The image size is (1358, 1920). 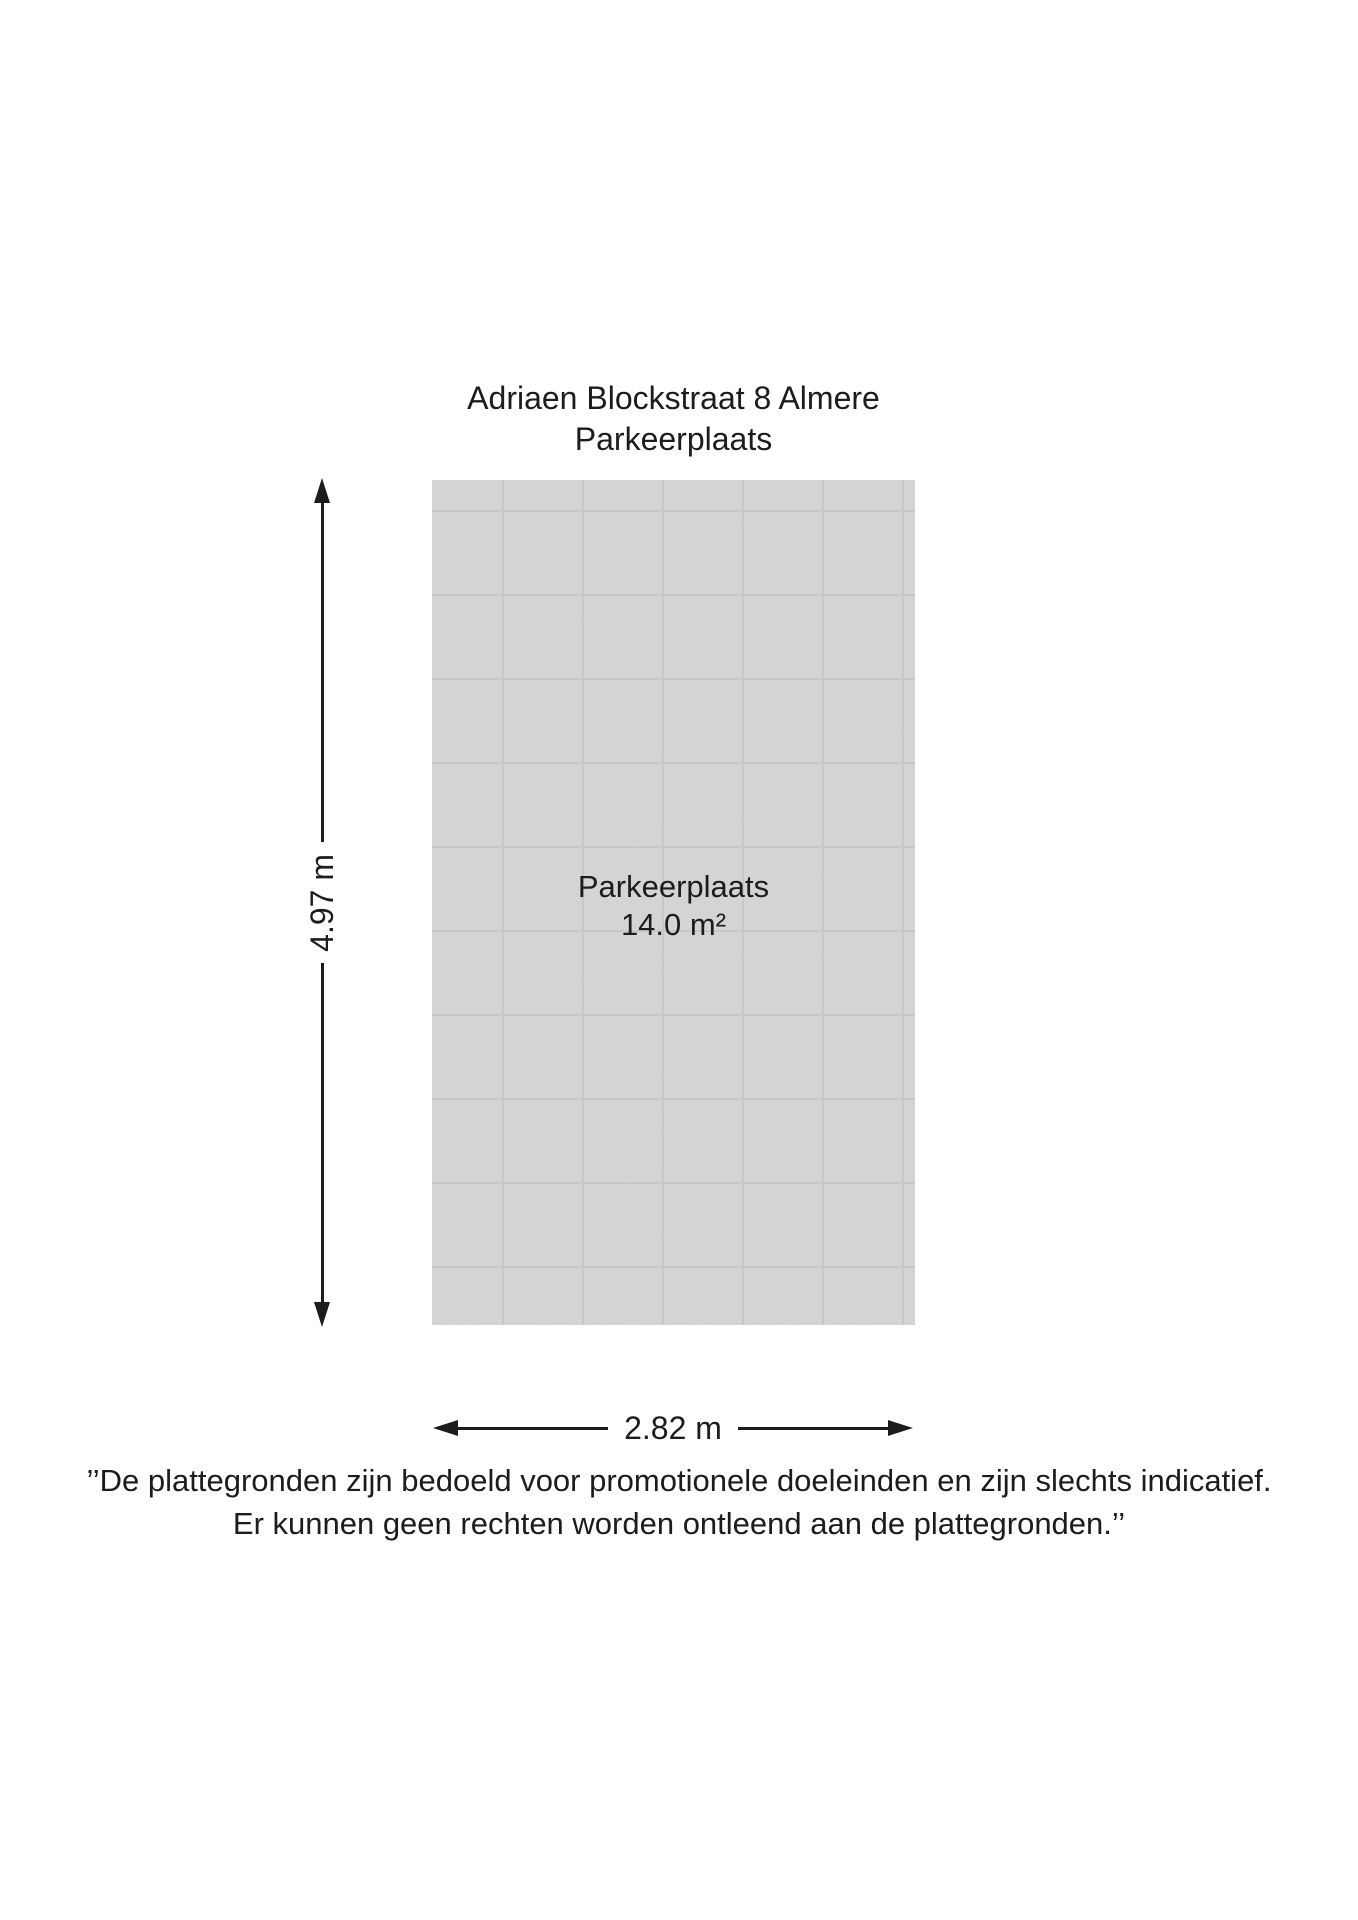 What do you see at coordinates (445, 1428) in the screenshot?
I see `arrow-left-icon` at bounding box center [445, 1428].